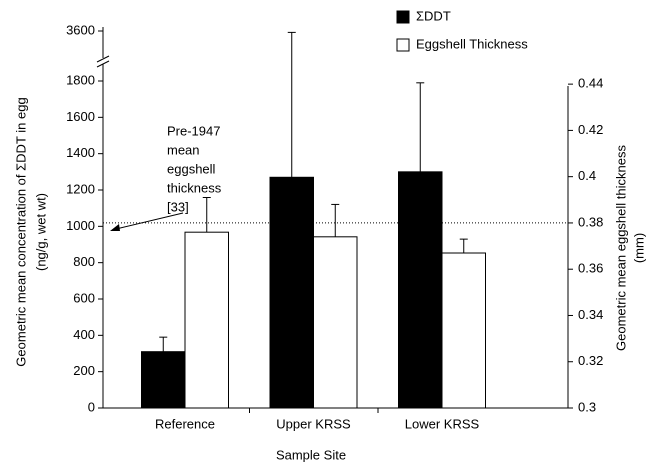  Describe the element at coordinates (178, 206) in the screenshot. I see `annotation: [33]` at that location.